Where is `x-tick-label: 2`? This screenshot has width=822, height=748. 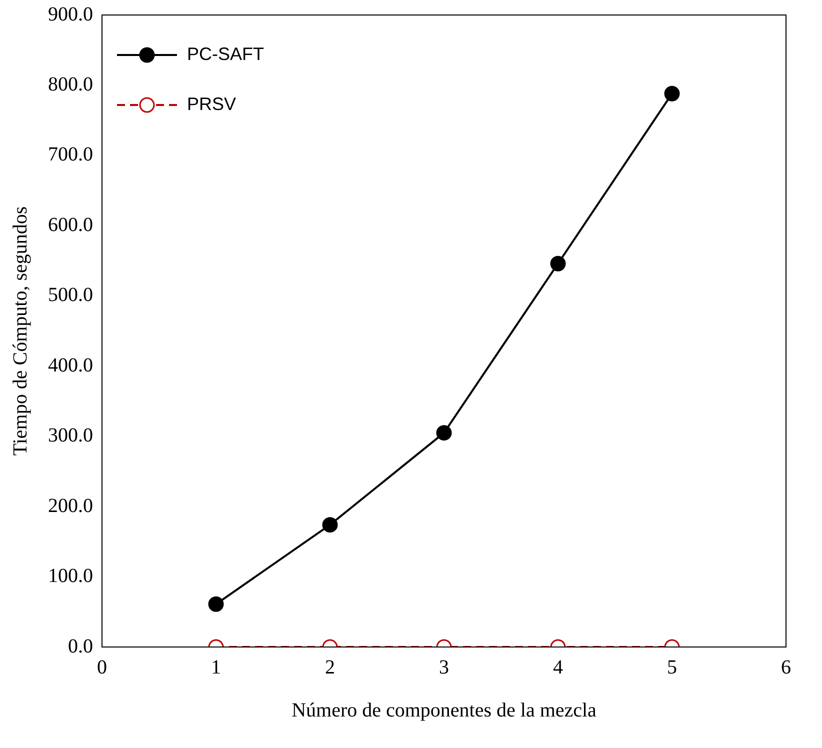 x-tick-label: 2 is located at coordinates (330, 667).